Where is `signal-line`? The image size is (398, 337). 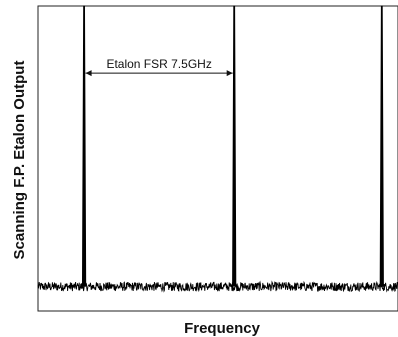 signal-line is located at coordinates (217, 286).